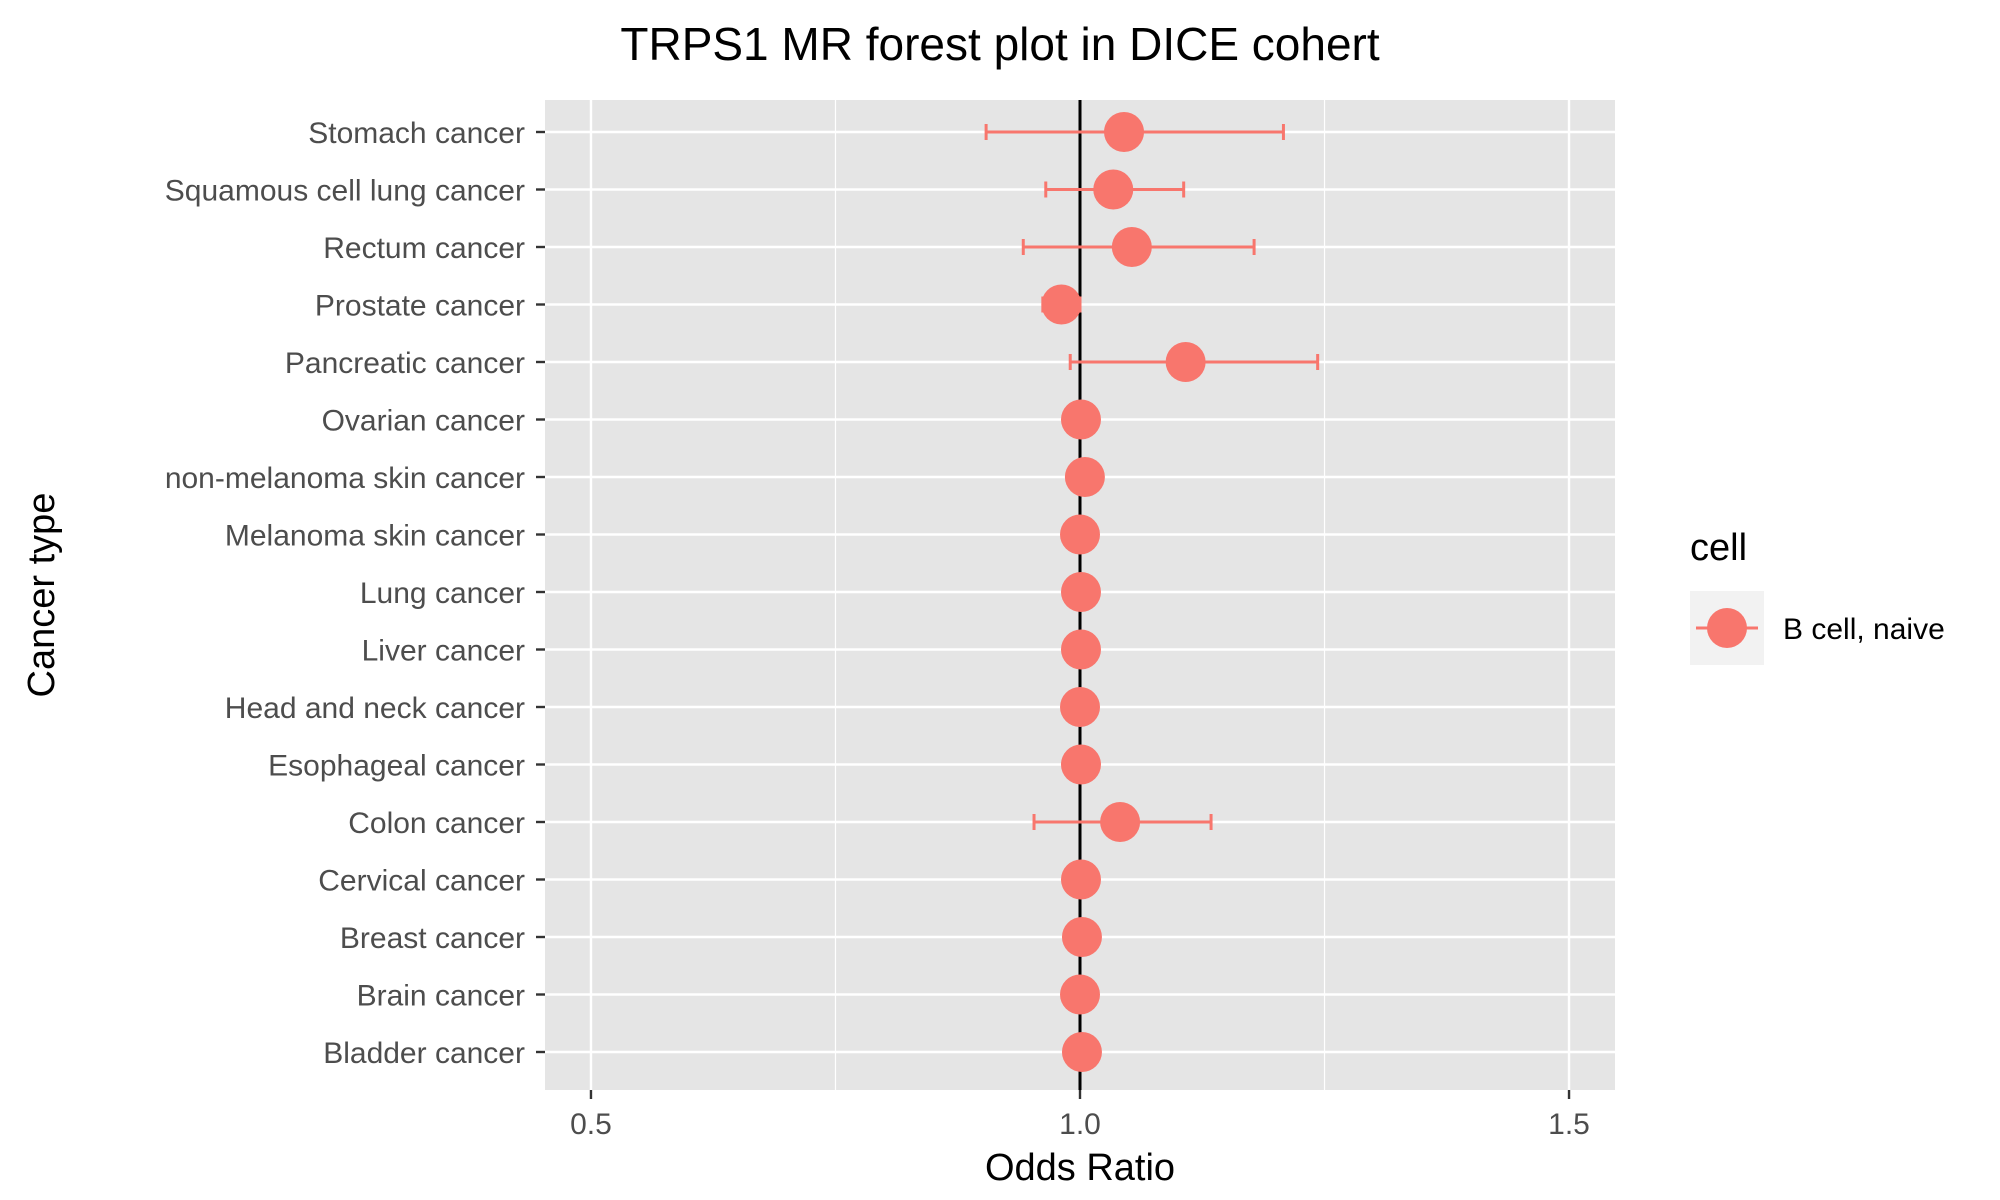  Describe the element at coordinates (424, 1053) in the screenshot. I see `y-tick-label: Bladder cancer` at that location.